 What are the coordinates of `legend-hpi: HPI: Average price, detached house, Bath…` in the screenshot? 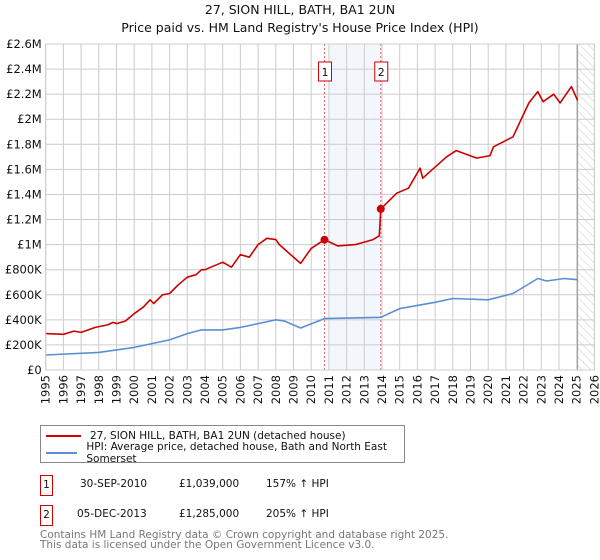 It's located at (236, 453).